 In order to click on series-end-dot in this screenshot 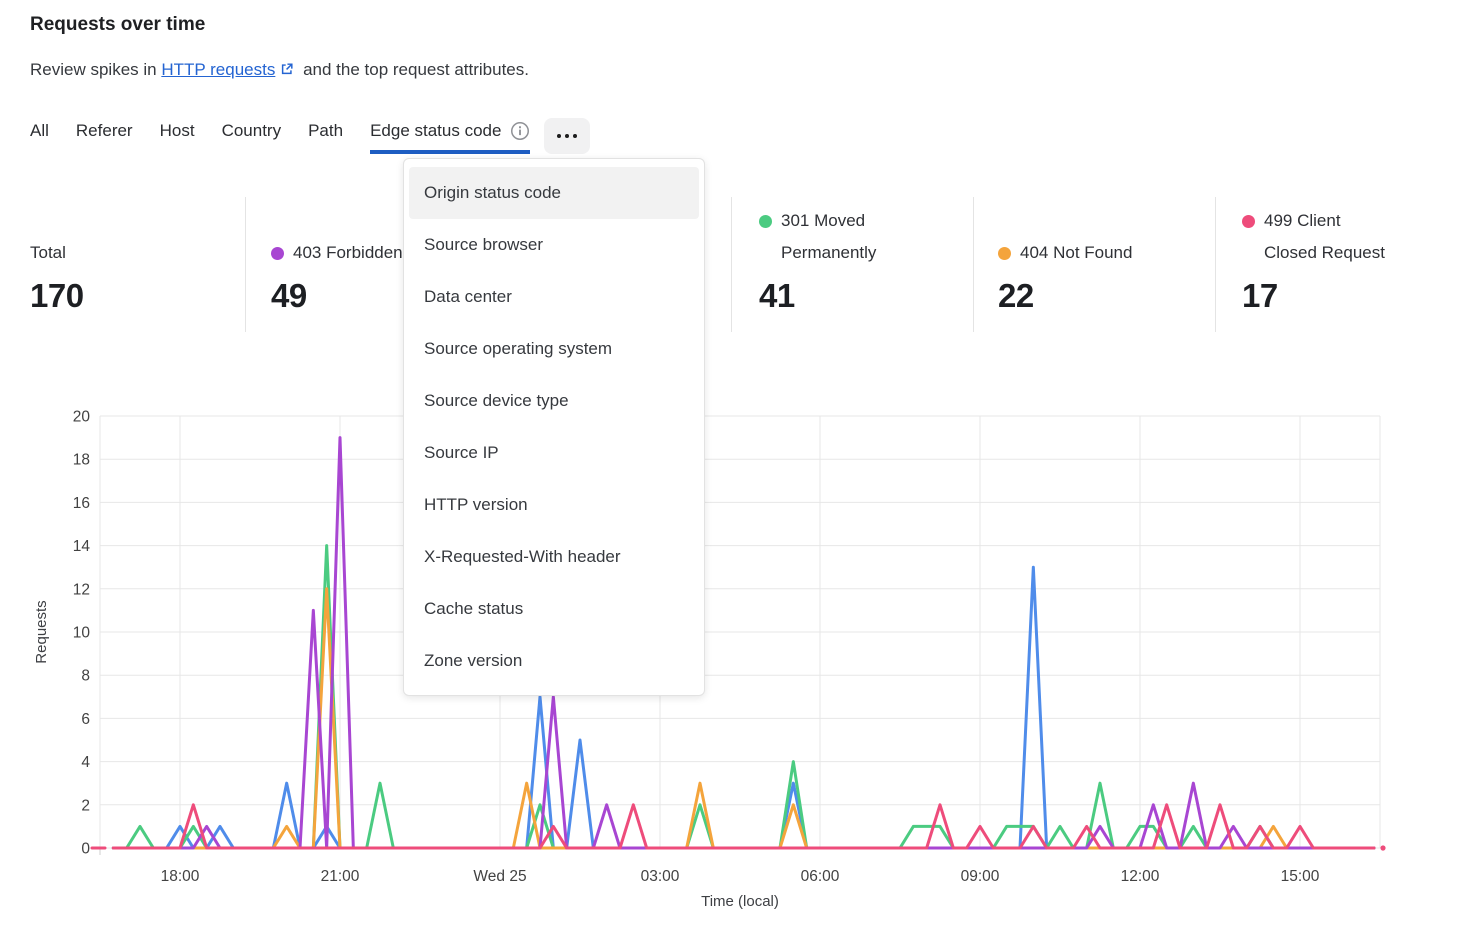, I will do `click(1383, 848)`.